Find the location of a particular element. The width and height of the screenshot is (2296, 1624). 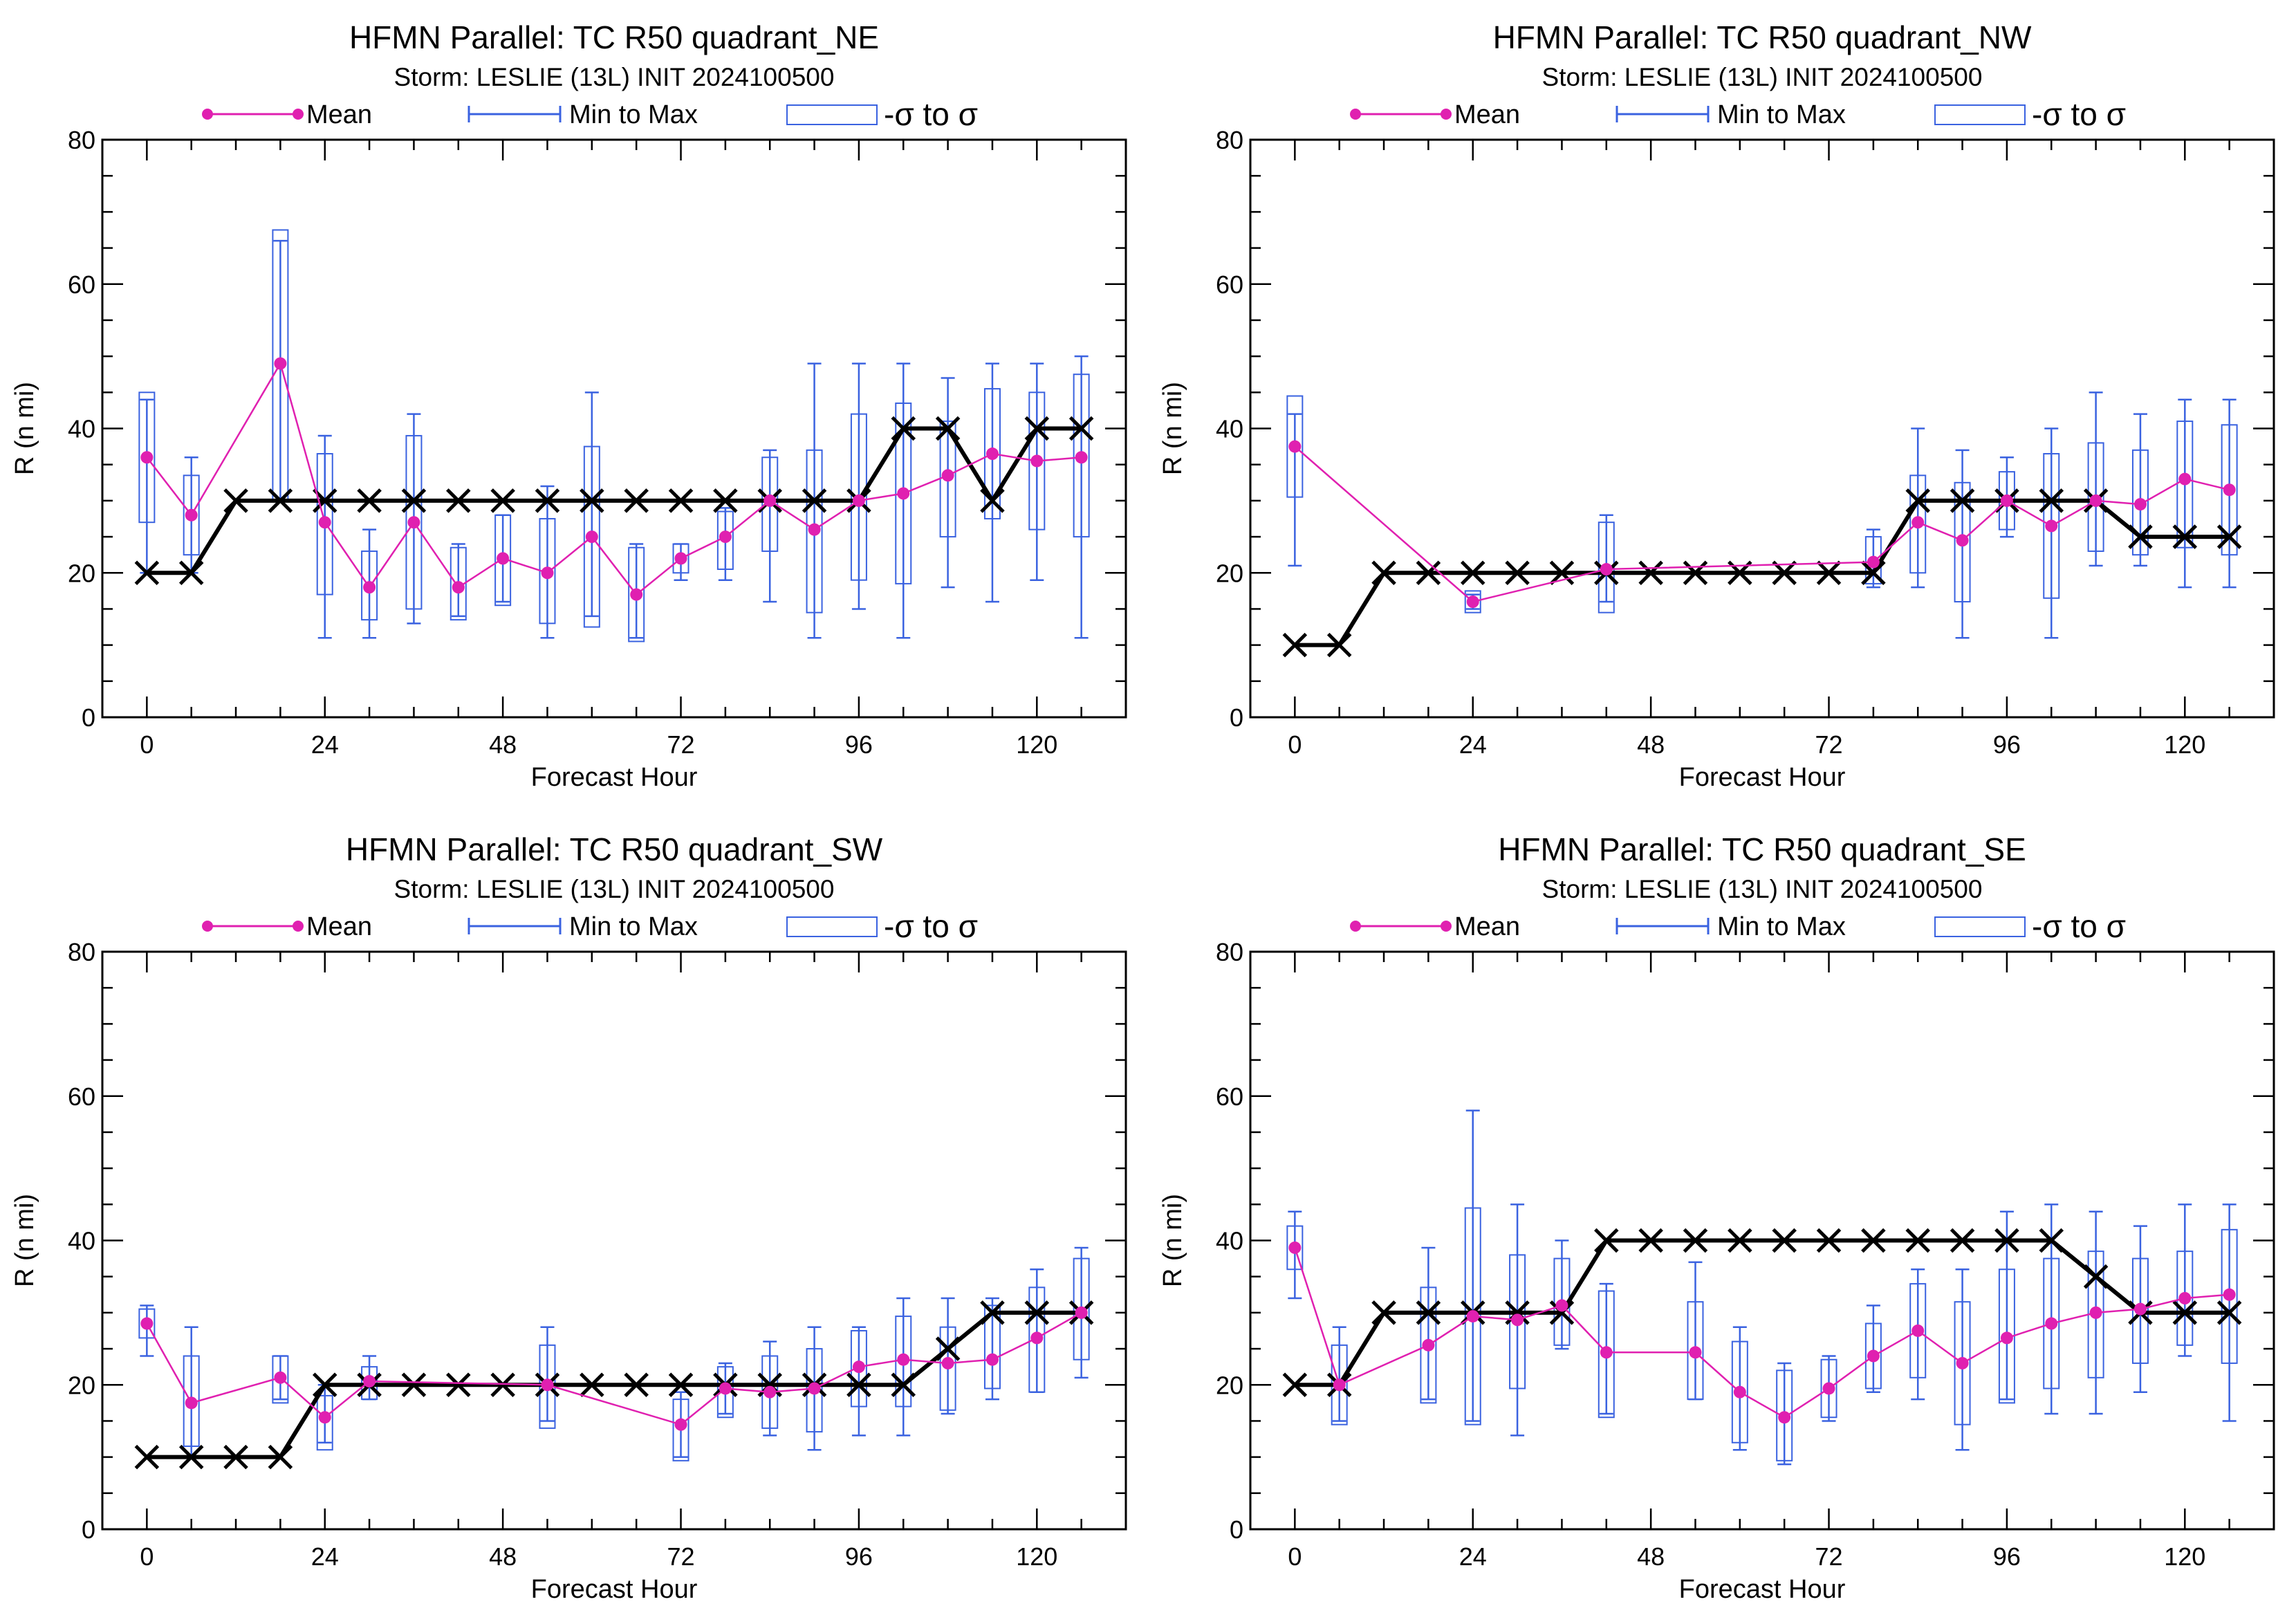

x-tick-label: 72 is located at coordinates (1829, 744).